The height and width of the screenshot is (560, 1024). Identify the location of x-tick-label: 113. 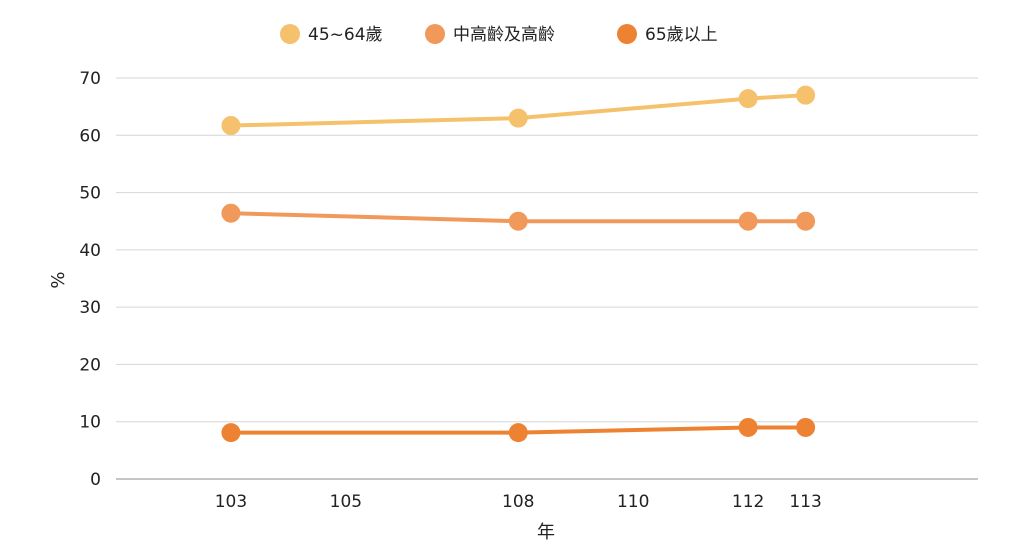
(805, 502).